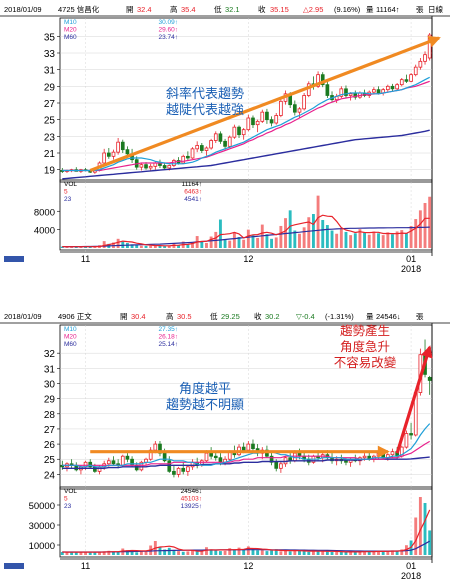  What do you see at coordinates (70, 344) in the screenshot?
I see `legend-name: M60` at bounding box center [70, 344].